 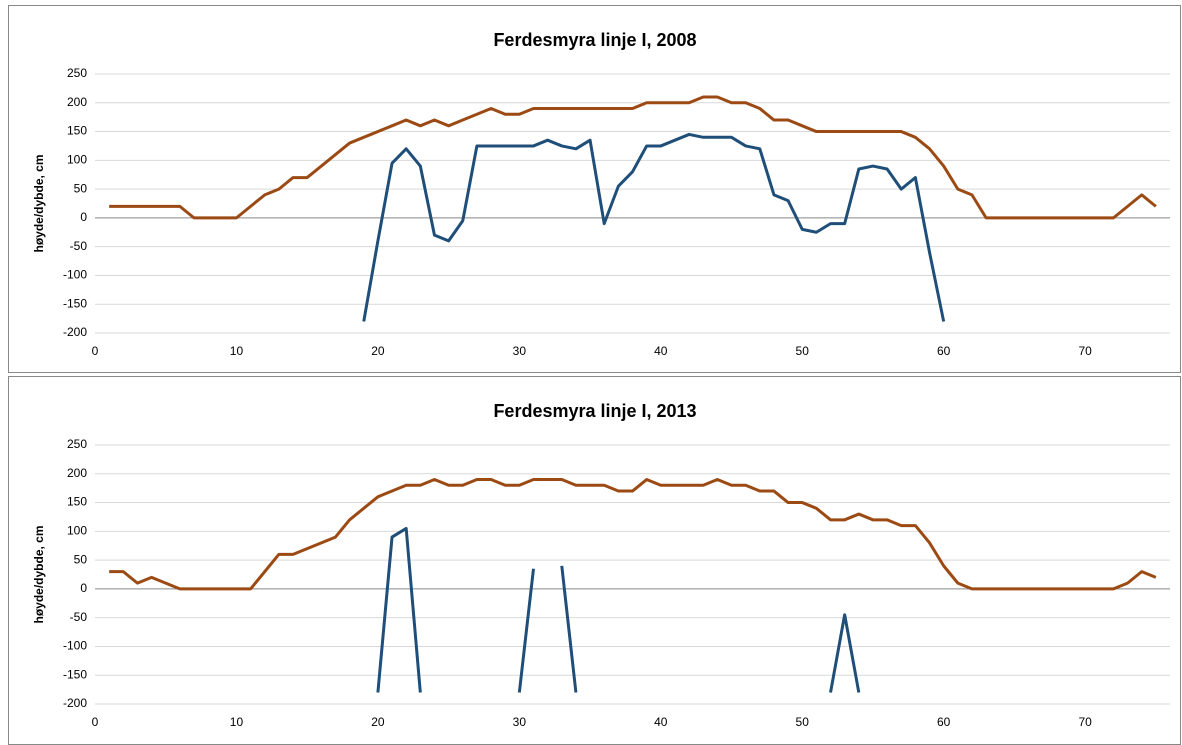 I want to click on chart-title: Ferdesmyra linje I, 2013, so click(x=594, y=411).